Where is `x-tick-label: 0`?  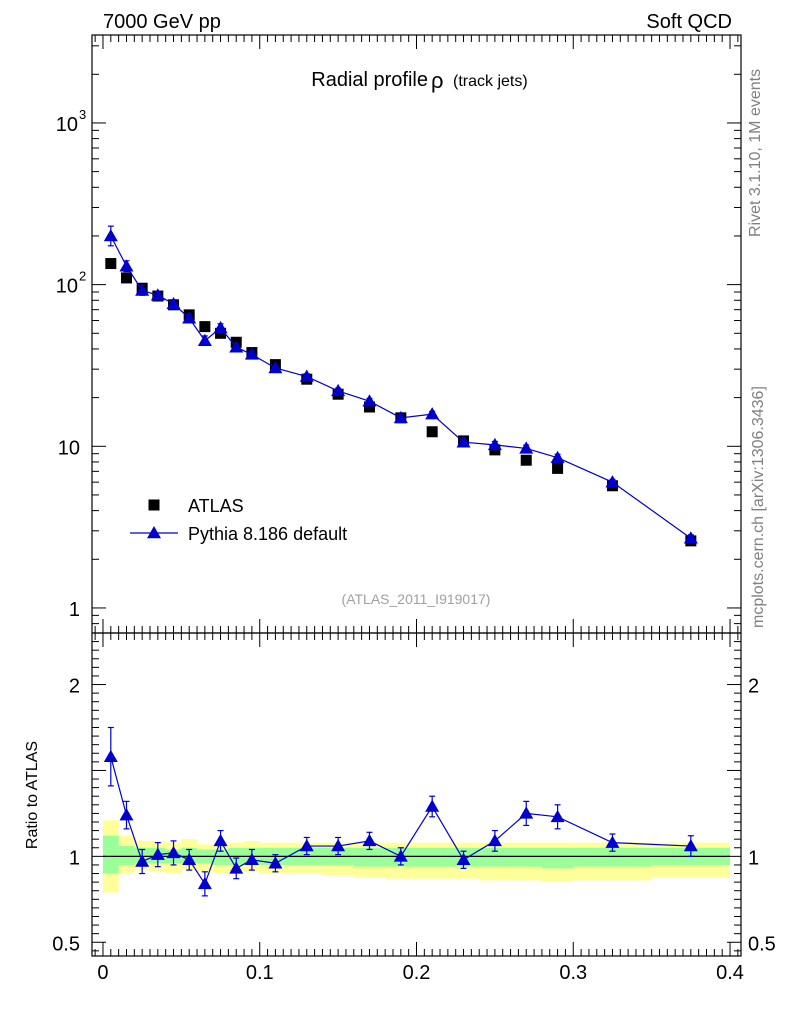 x-tick-label: 0 is located at coordinates (102, 973).